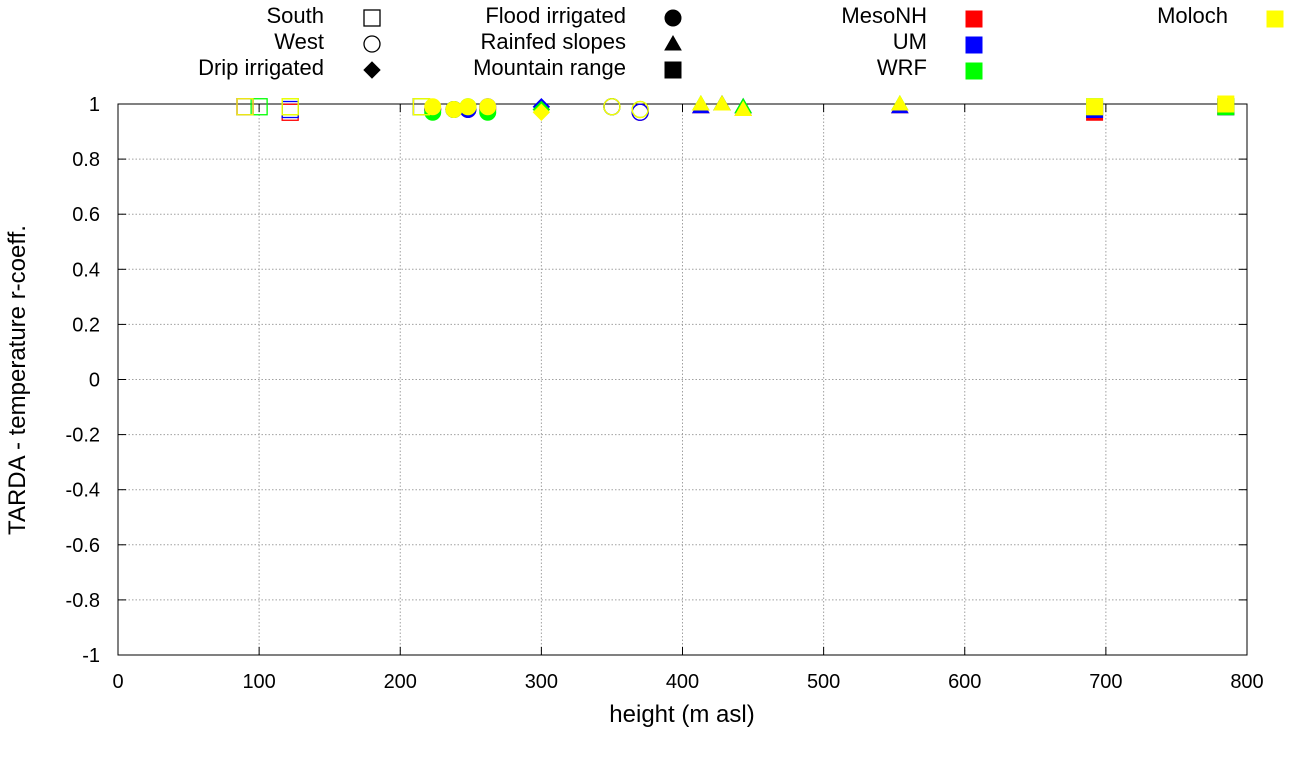  Describe the element at coordinates (541, 682) in the screenshot. I see `x-tick-label: 300` at that location.